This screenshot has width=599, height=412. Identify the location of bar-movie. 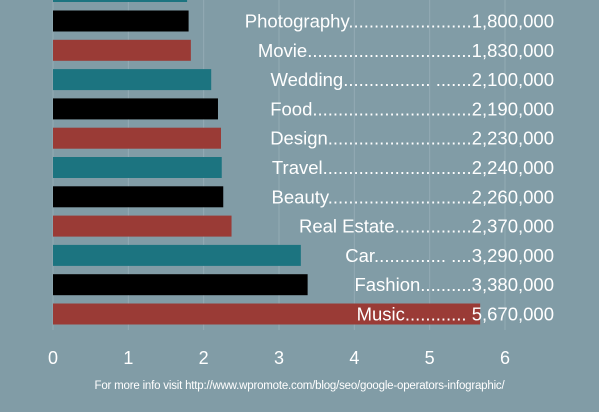
(122, 50).